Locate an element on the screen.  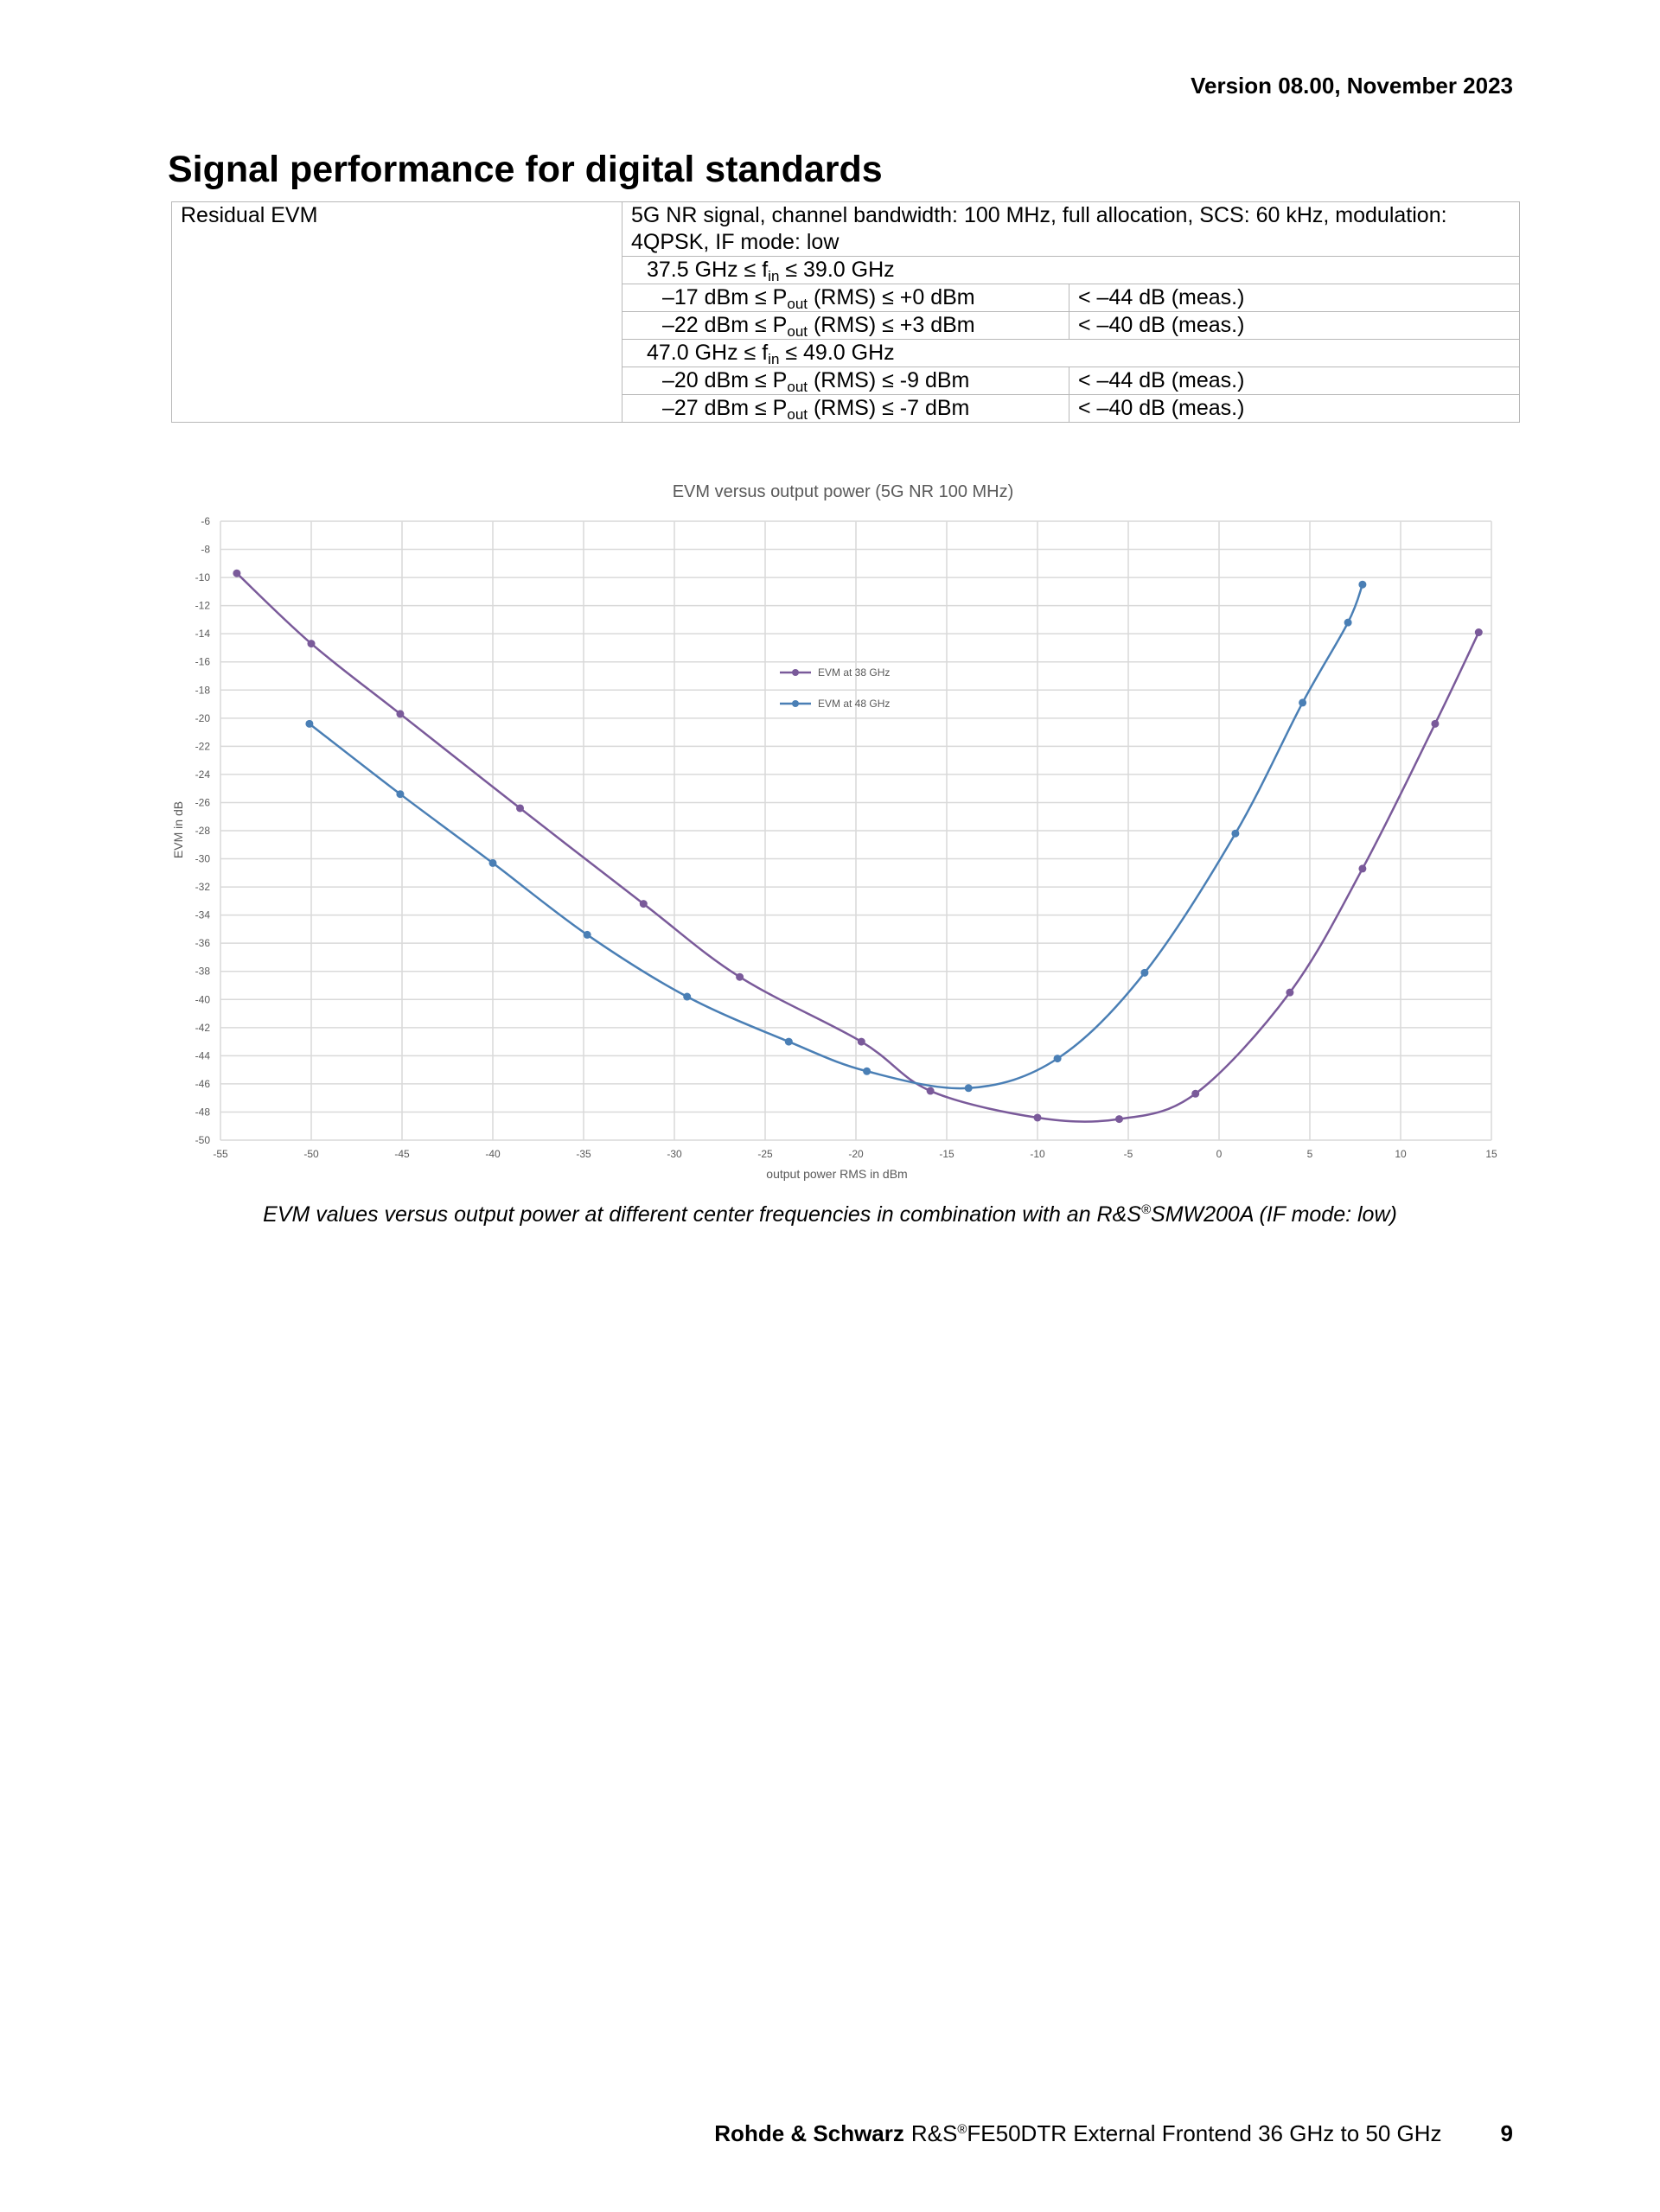
parameter-cell: Residual EVM is located at coordinates (396, 312).